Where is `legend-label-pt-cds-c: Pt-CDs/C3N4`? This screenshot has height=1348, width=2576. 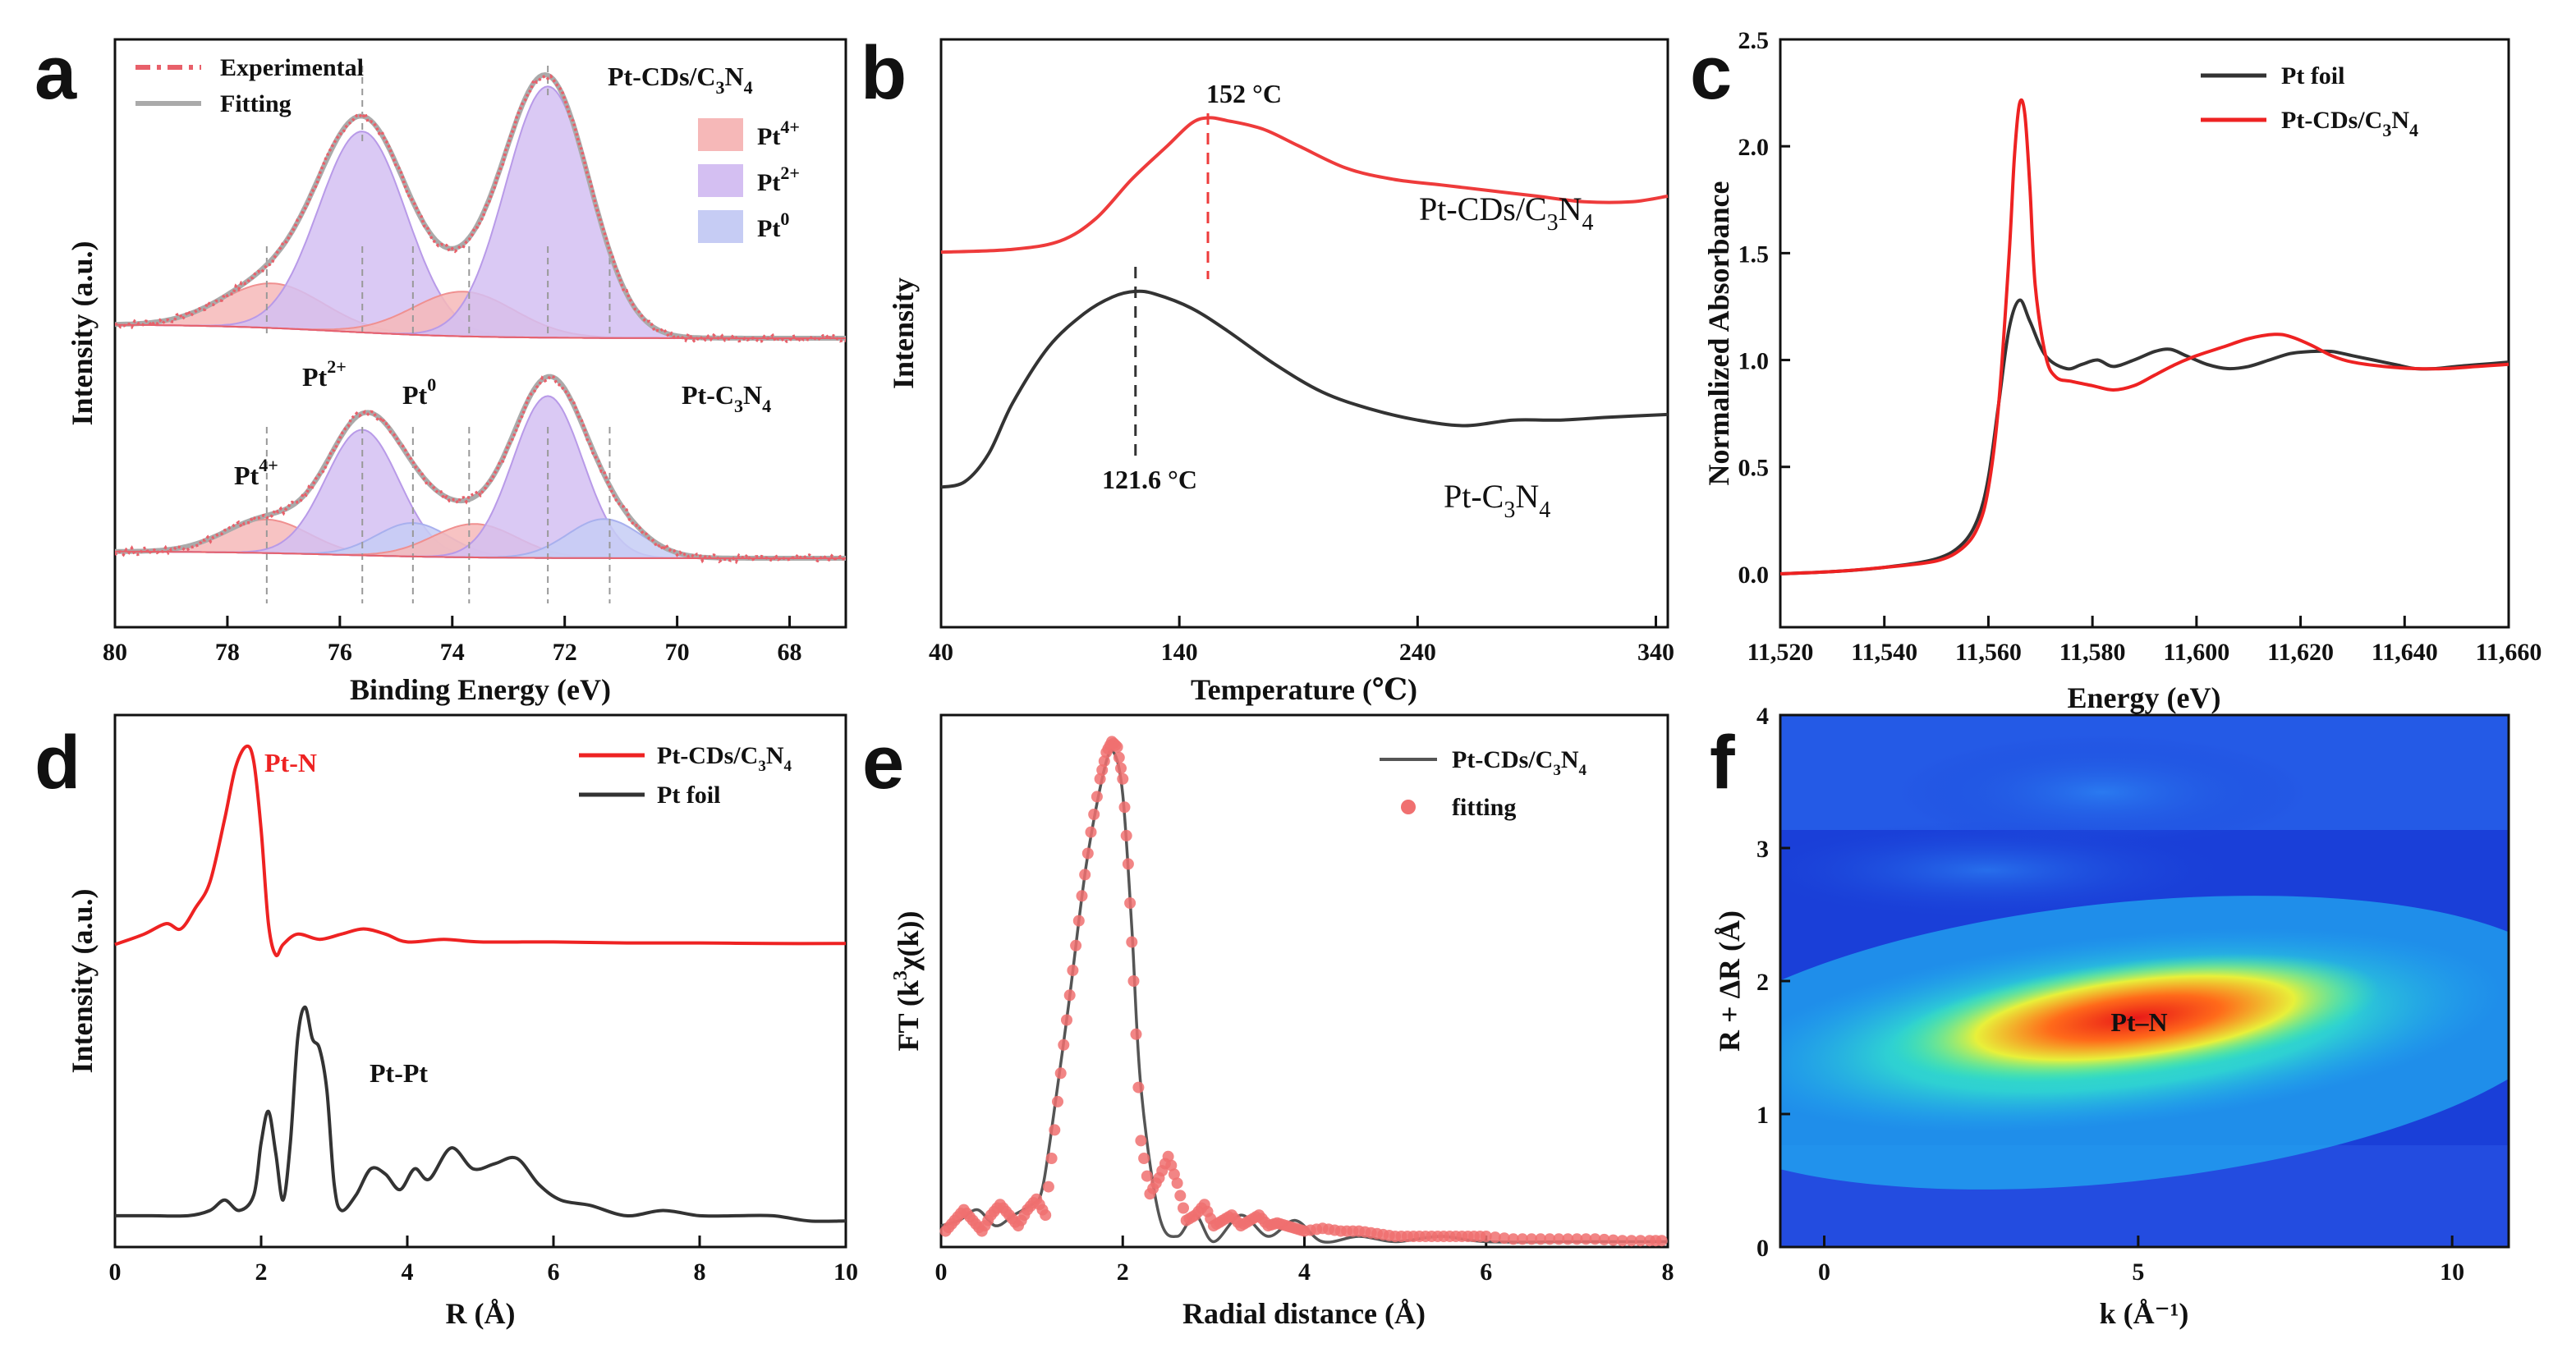 legend-label-pt-cds-c: Pt-CDs/C3N4 is located at coordinates (2349, 123).